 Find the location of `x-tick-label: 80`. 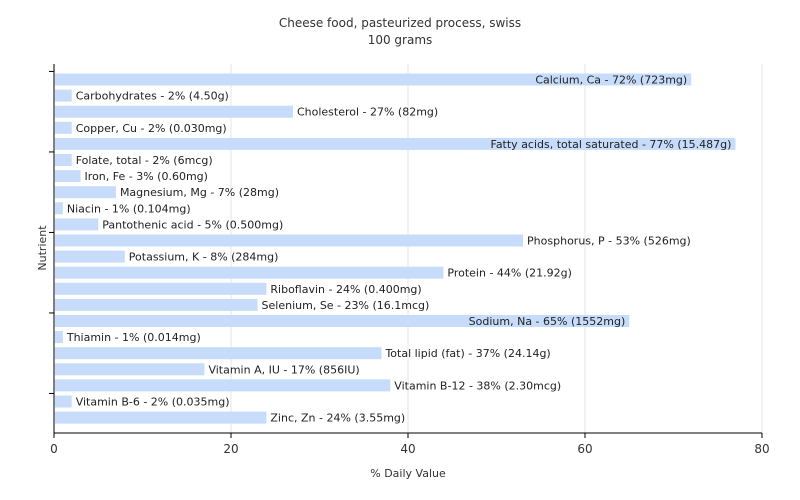

x-tick-label: 80 is located at coordinates (761, 449).